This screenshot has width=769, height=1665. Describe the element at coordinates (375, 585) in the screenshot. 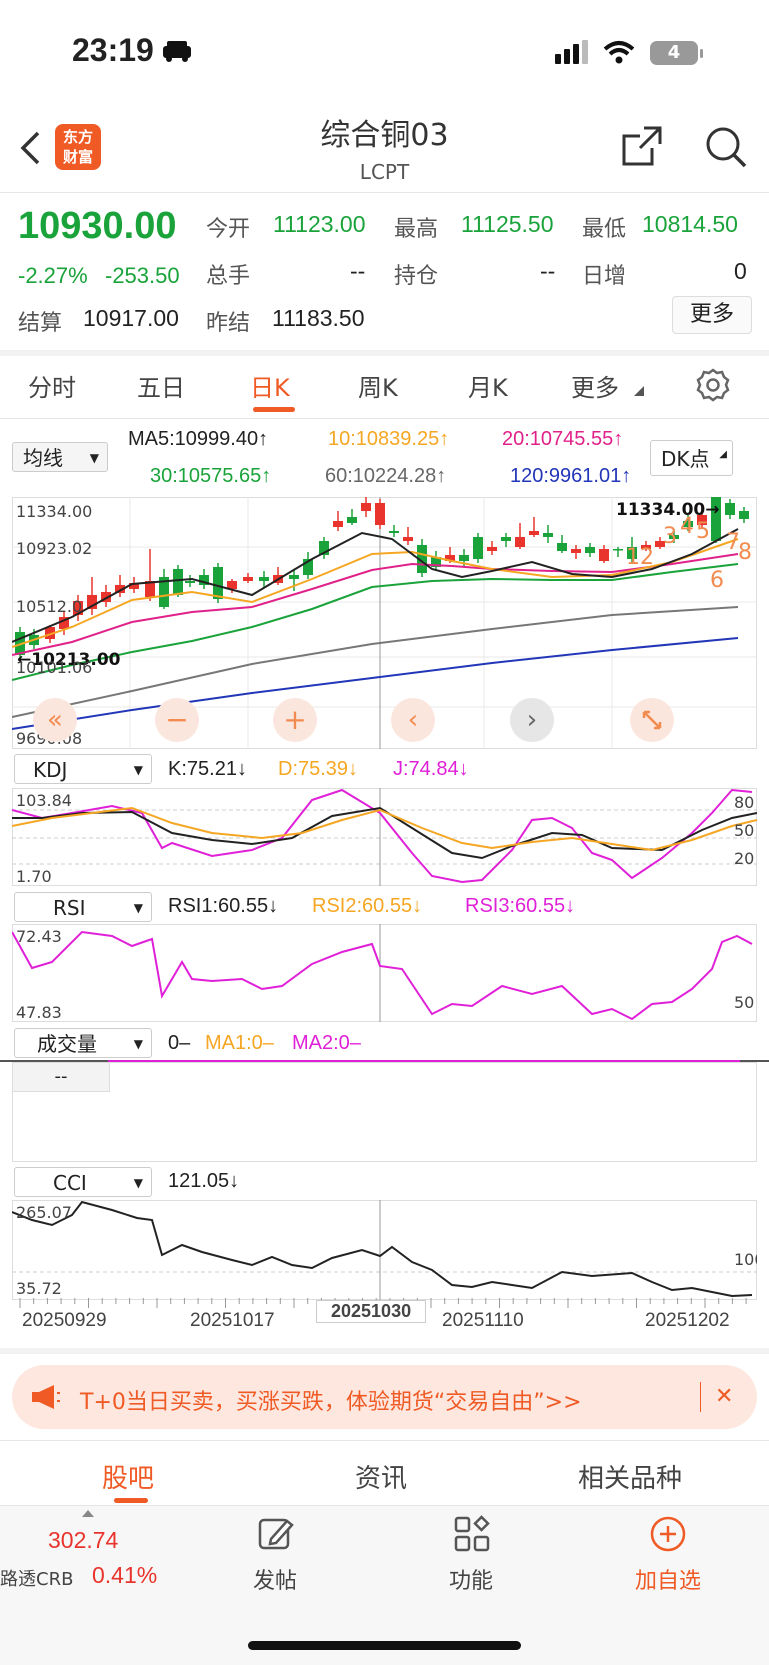

I see `ma5-line` at that location.